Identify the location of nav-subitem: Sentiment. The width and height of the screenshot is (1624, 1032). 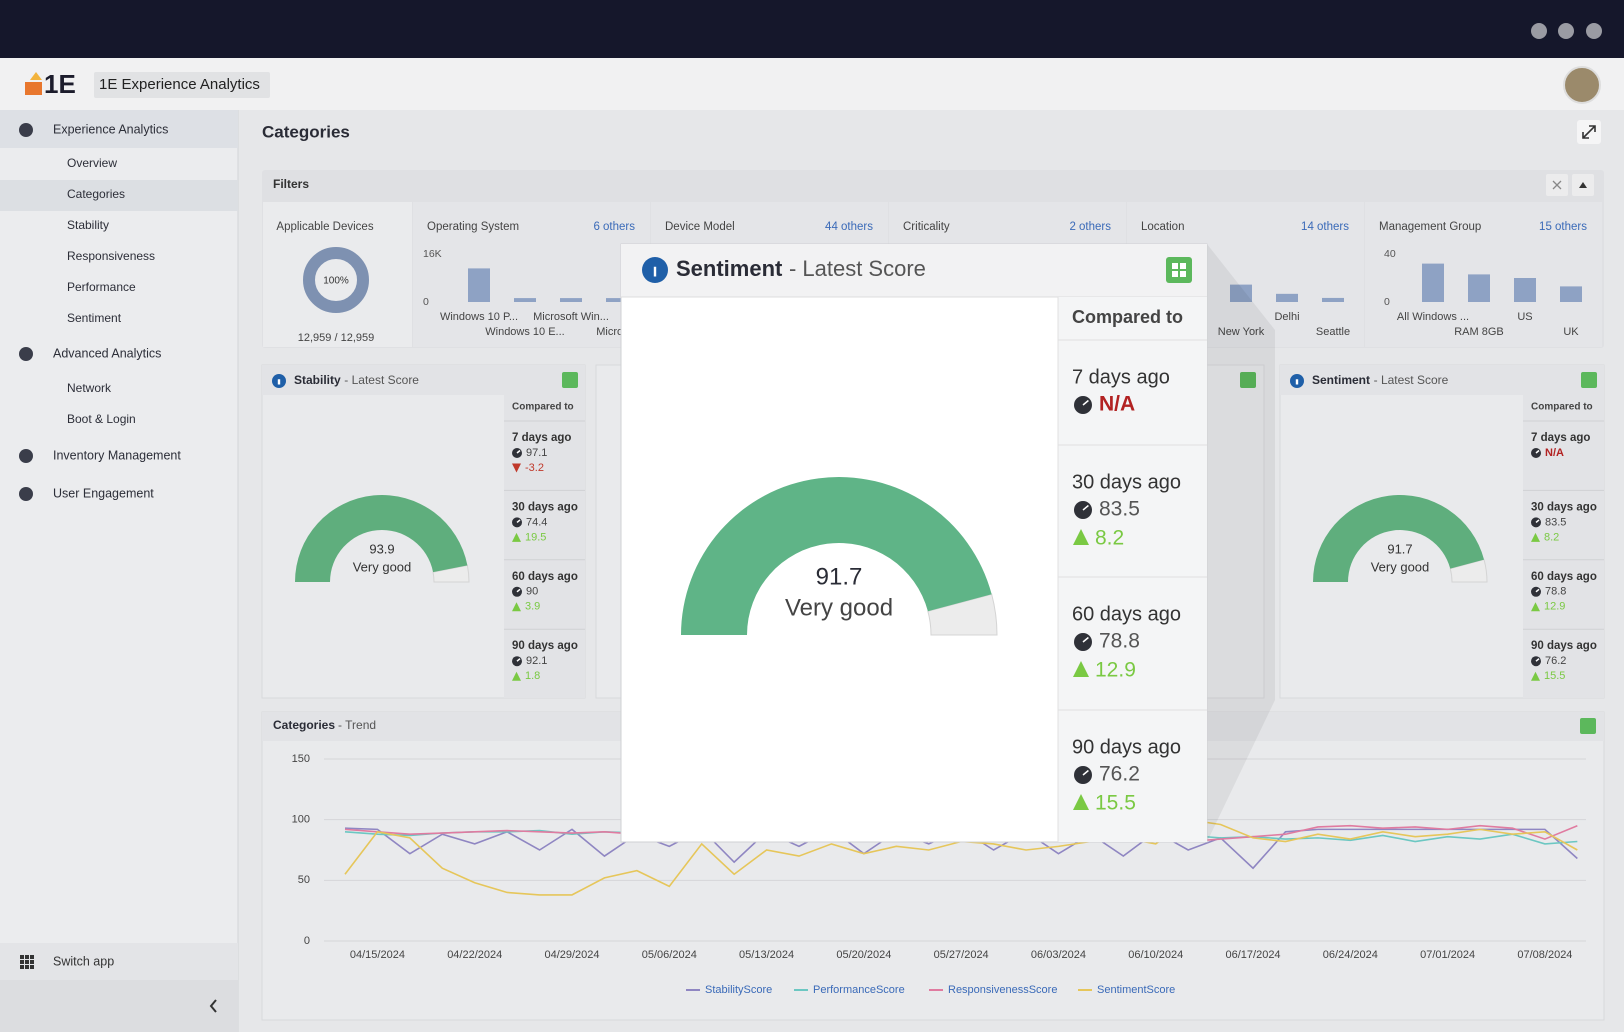
(94, 318).